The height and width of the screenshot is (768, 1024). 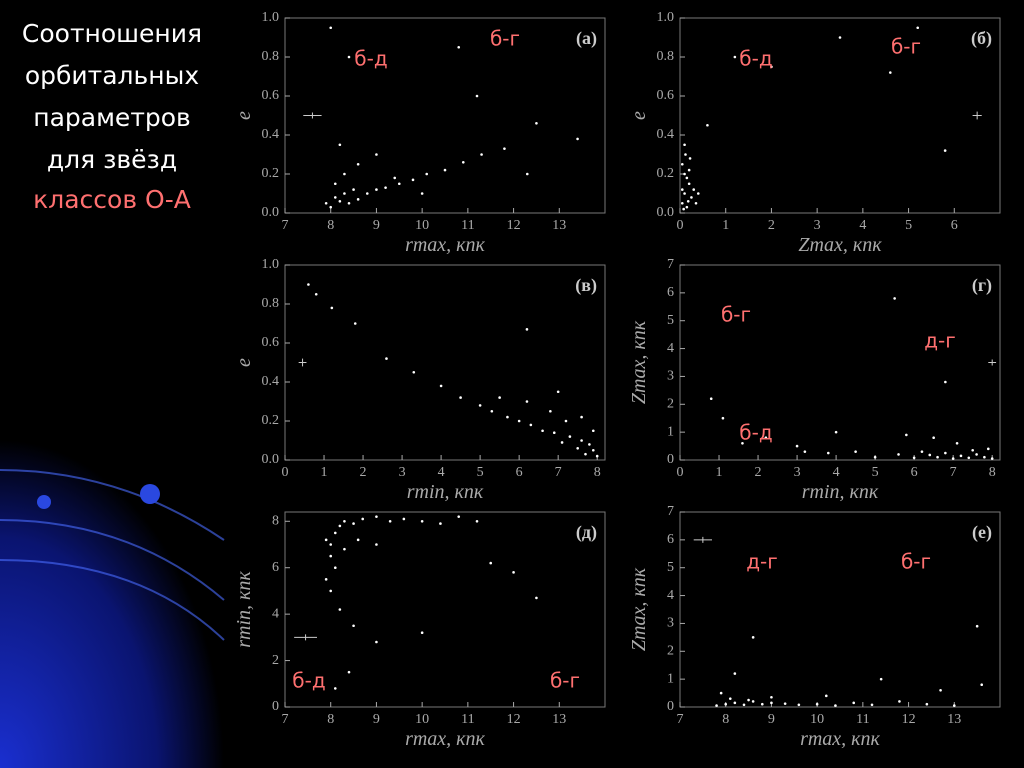 What do you see at coordinates (586, 38) in the screenshot?
I see `panel-label: (а)` at bounding box center [586, 38].